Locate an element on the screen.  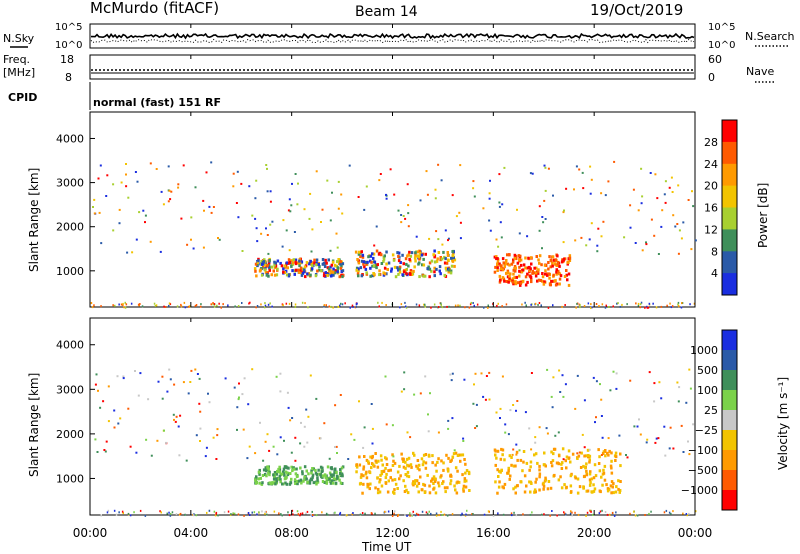
colorbar-swatch is located at coordinates (729, 153).